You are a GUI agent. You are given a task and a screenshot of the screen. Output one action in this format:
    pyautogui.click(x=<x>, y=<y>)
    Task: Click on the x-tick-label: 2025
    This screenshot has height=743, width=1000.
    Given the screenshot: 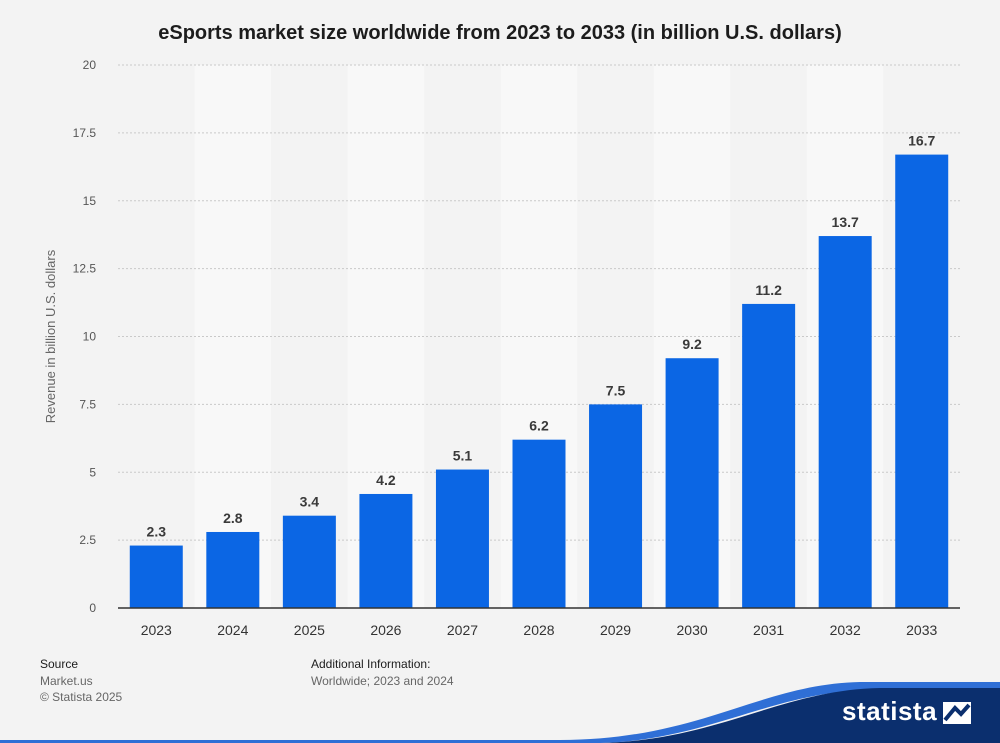 What is the action you would take?
    pyautogui.click(x=309, y=630)
    